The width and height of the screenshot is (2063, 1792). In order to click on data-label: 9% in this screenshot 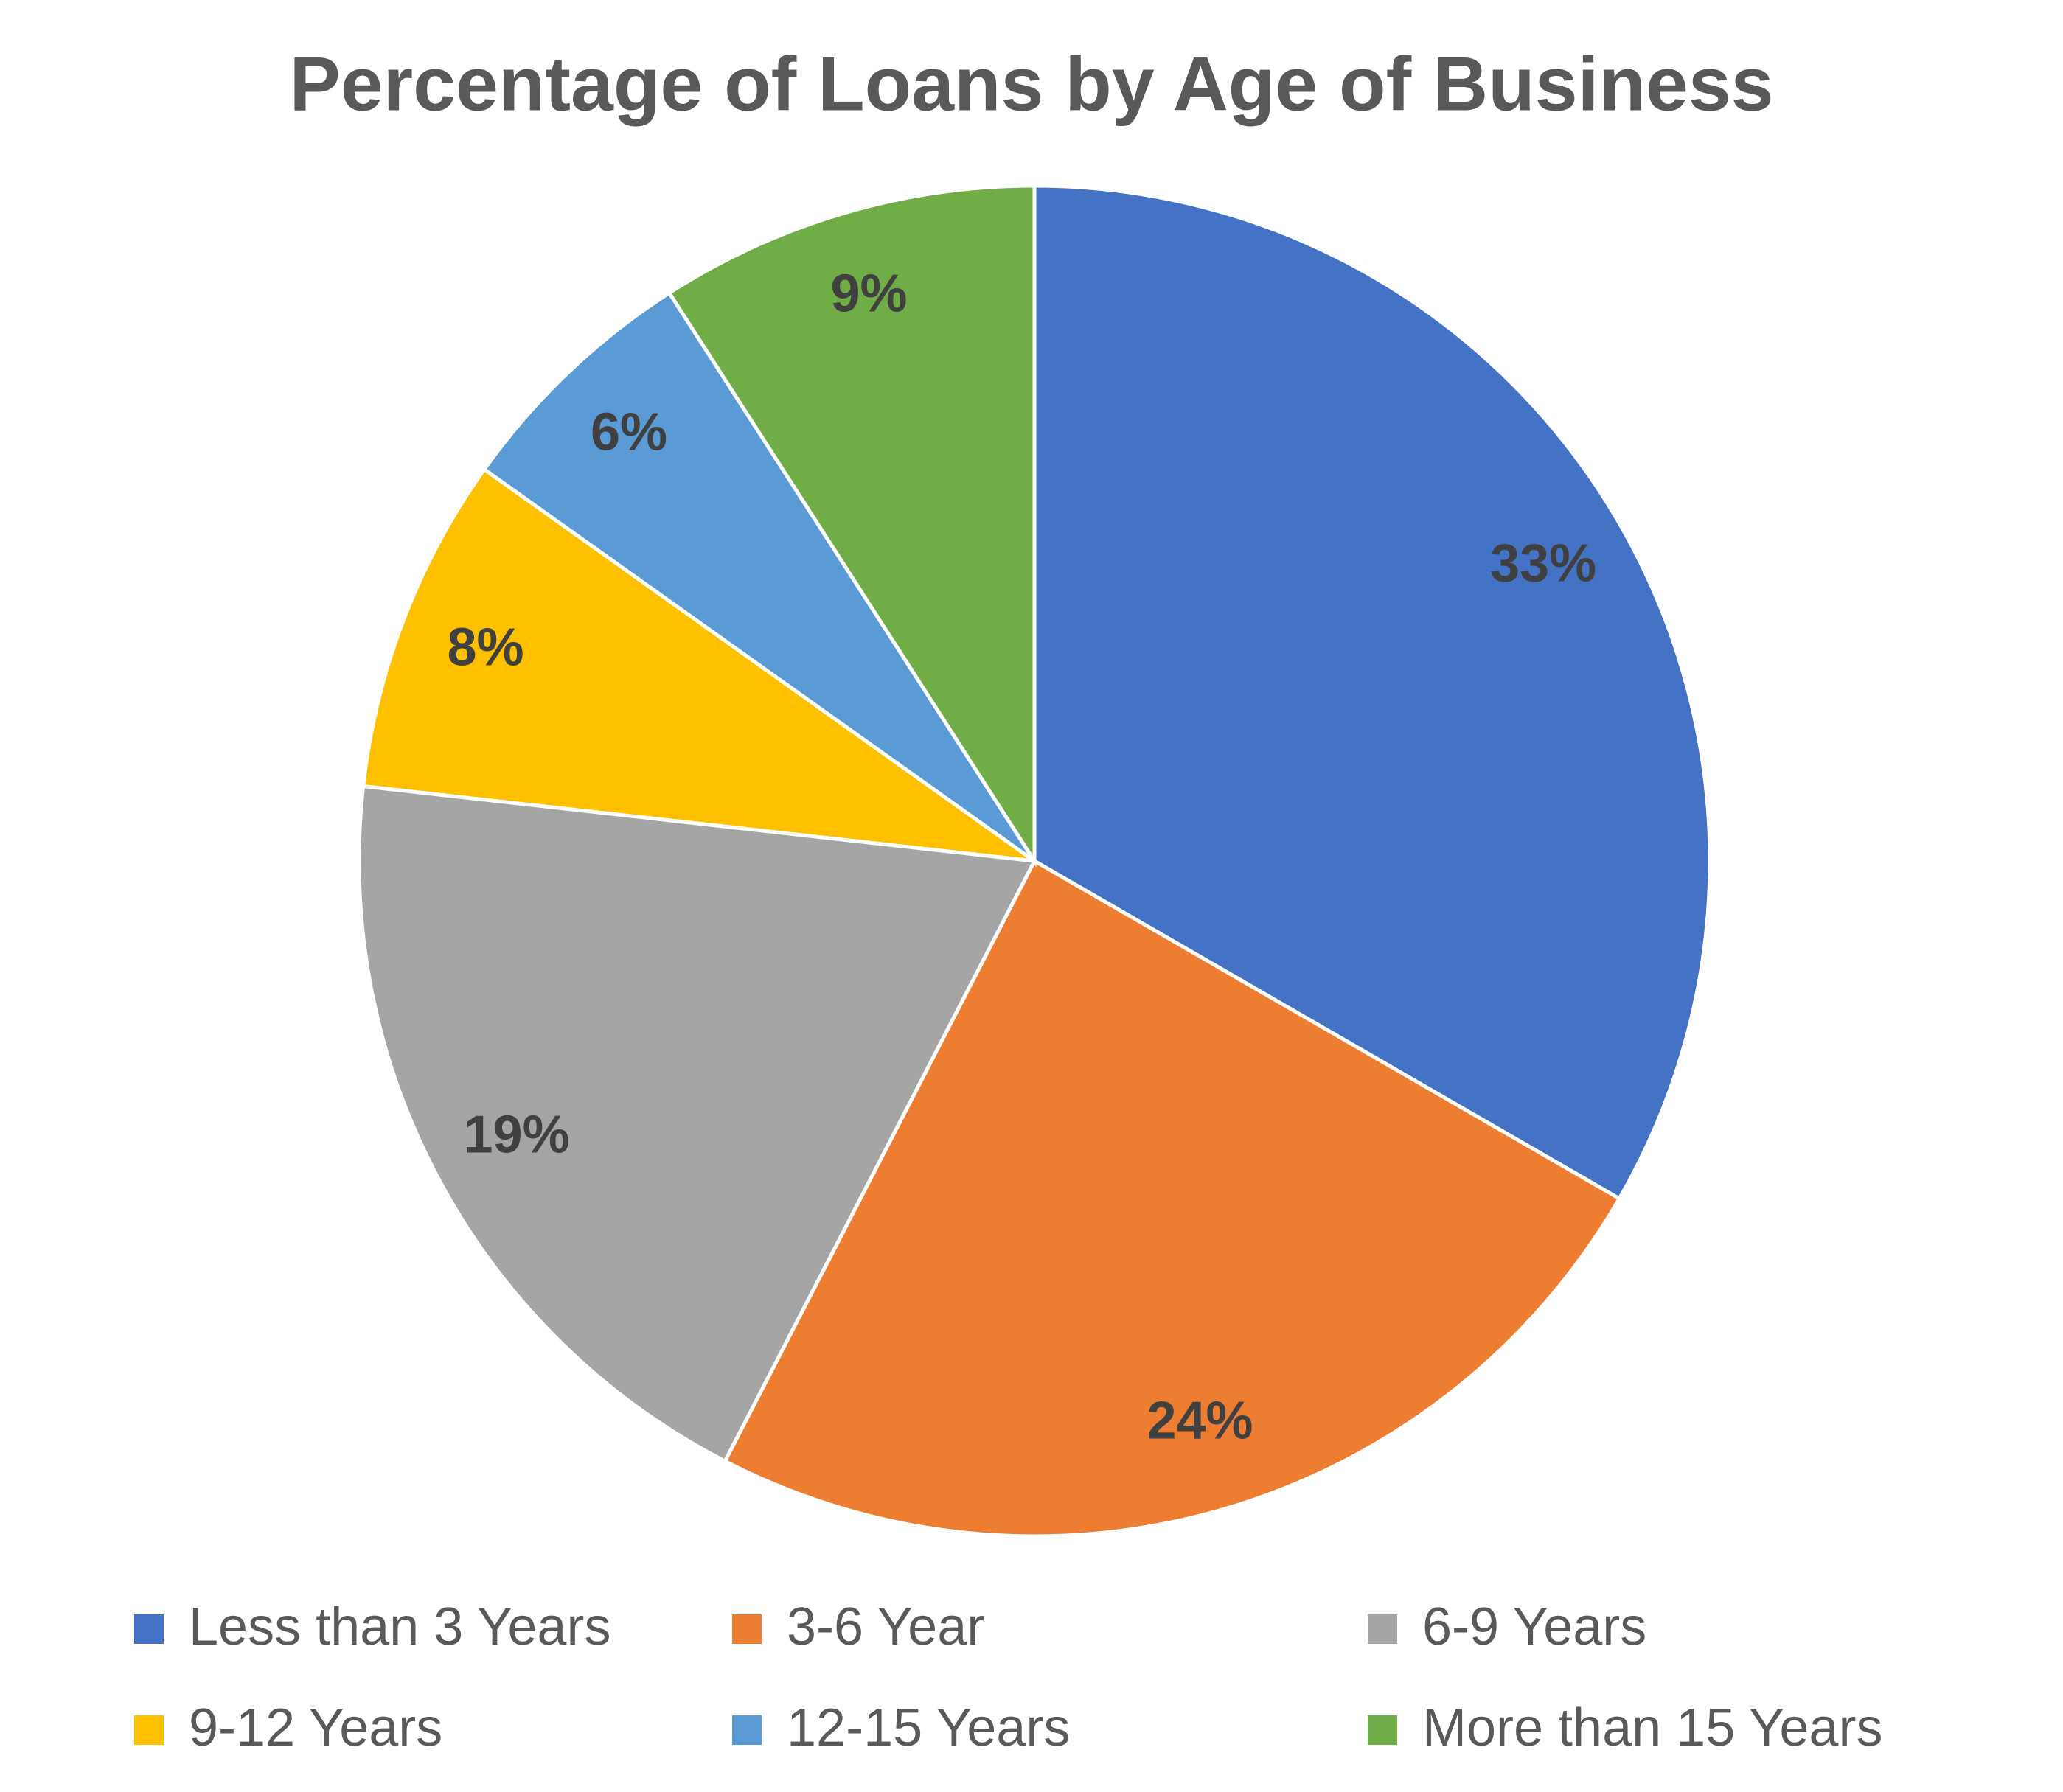, I will do `click(868, 293)`.